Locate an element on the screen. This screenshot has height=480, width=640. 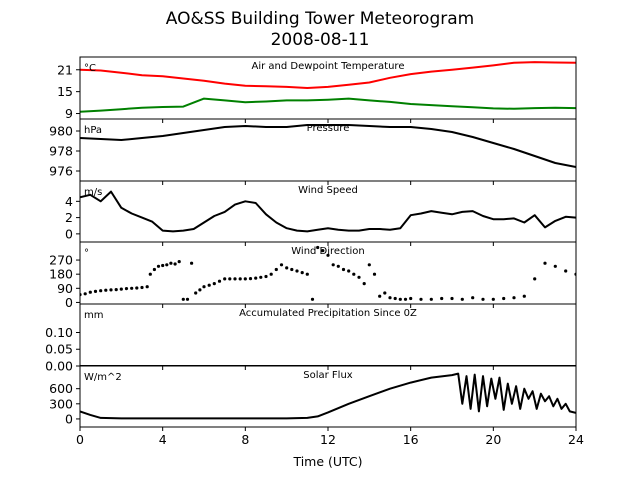
temperature-ytick-label: 21 is located at coordinates (65, 69).